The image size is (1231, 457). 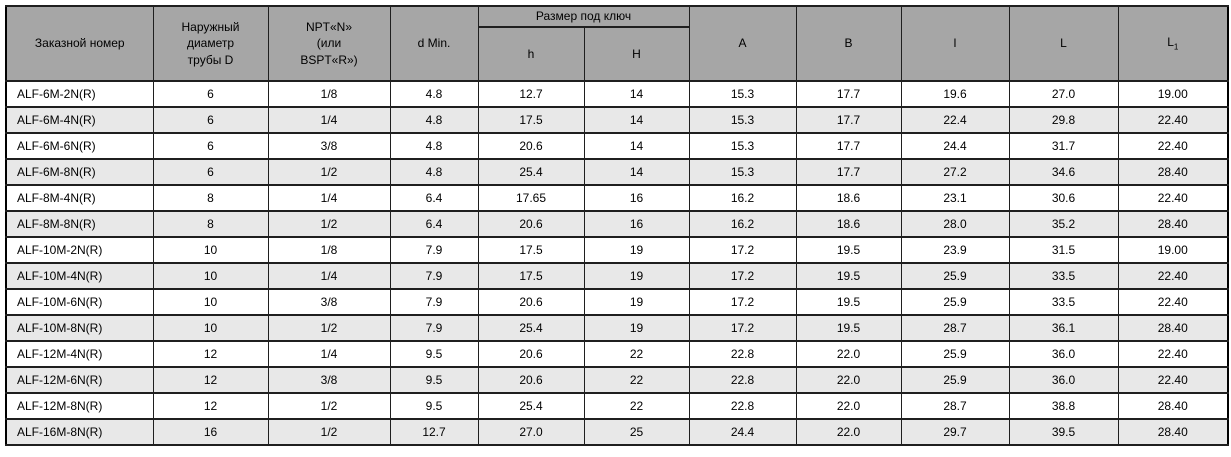 I want to click on header-l-big: L, so click(x=1063, y=43).